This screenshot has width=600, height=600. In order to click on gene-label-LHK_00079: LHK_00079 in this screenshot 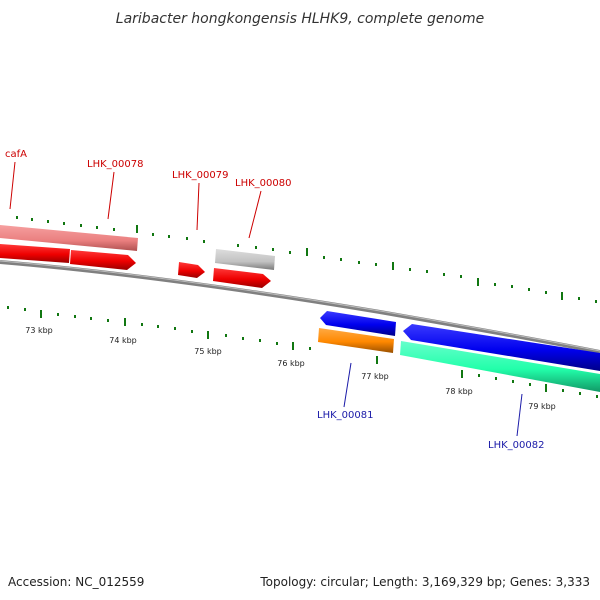, I will do `click(200, 175)`.